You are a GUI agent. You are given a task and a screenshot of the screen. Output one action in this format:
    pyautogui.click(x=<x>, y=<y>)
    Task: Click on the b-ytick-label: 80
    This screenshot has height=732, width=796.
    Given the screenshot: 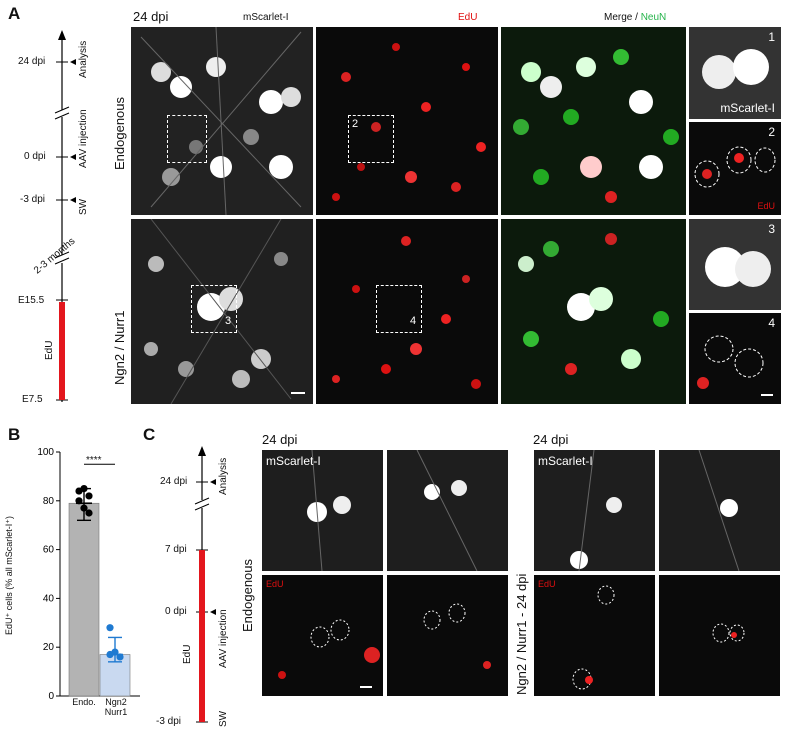 What is the action you would take?
    pyautogui.click(x=49, y=501)
    